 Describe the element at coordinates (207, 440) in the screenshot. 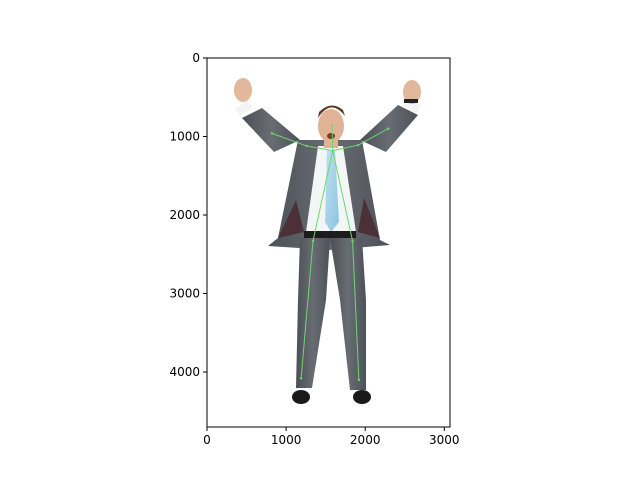

I see `x-tick-label: 0` at that location.